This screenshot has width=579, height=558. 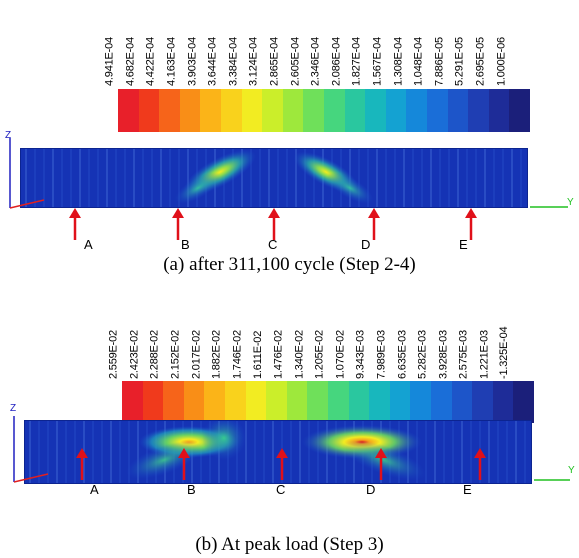 What do you see at coordinates (212, 61) in the screenshot?
I see `legend-value-text: 3.644E-04` at bounding box center [212, 61].